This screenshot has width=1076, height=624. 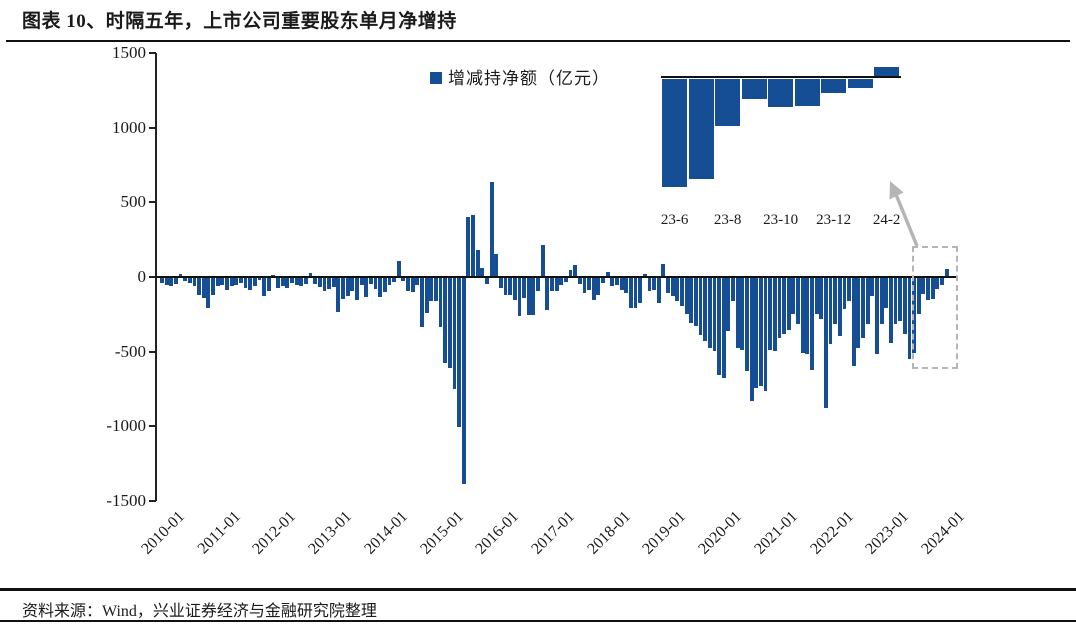 I want to click on inset-zero-line, so click(x=781, y=77).